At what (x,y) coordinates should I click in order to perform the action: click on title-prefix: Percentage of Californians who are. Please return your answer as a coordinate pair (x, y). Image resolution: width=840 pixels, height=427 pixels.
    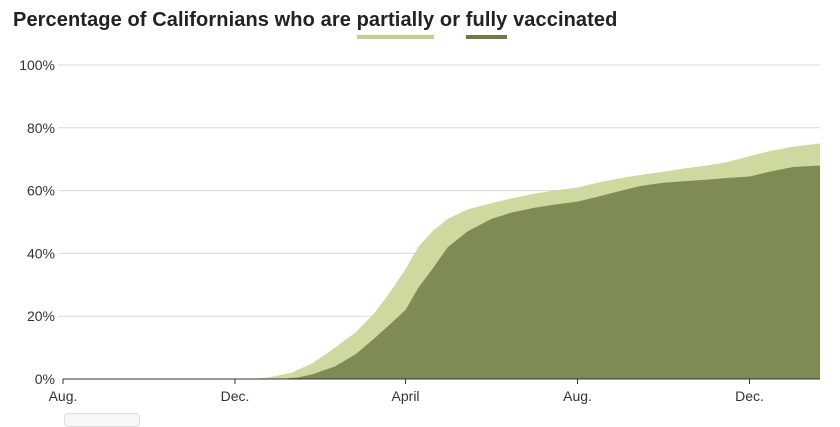
    Looking at the image, I should click on (182, 20).